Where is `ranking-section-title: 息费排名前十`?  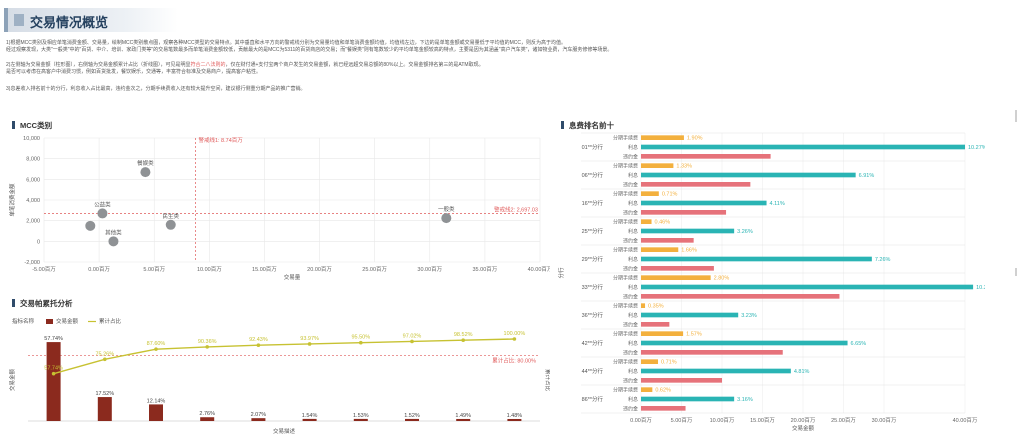 ranking-section-title: 息费排名前十 is located at coordinates (587, 125).